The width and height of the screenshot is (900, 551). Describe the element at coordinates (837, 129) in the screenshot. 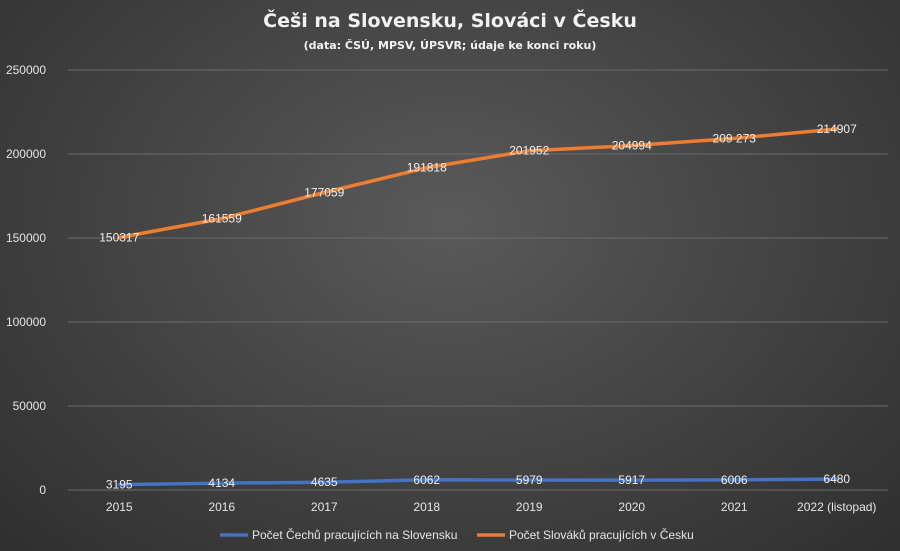

I see `data-label: 214907` at that location.